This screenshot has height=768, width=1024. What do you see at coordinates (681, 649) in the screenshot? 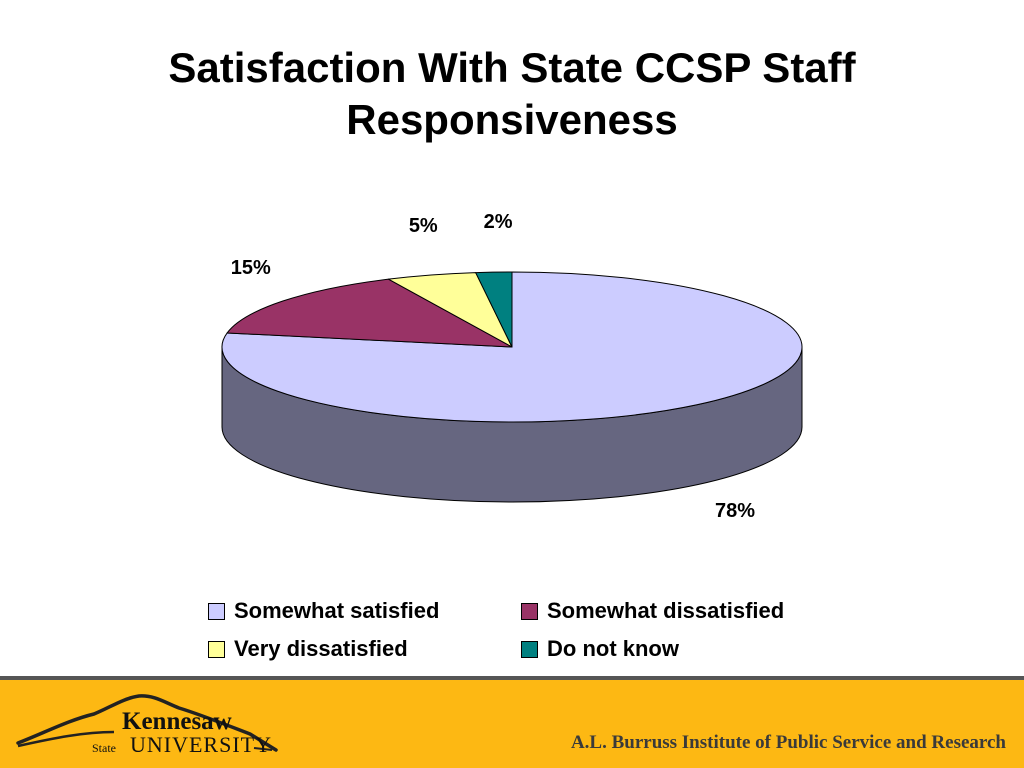
I see `legend-item-do-not-know: Do not know` at bounding box center [681, 649].